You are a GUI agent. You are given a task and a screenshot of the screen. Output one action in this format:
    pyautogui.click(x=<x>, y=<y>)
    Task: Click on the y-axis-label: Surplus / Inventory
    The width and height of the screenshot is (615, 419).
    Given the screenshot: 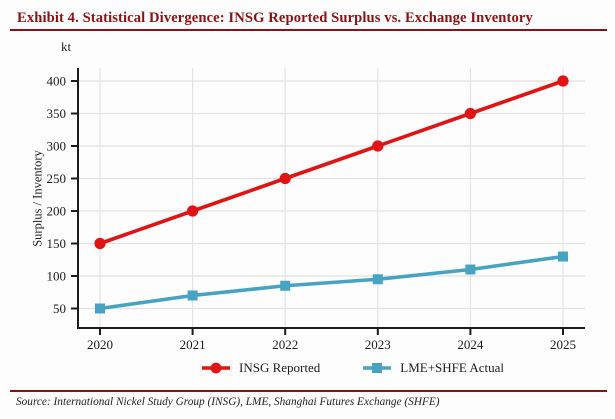 What is the action you would take?
    pyautogui.click(x=37, y=198)
    